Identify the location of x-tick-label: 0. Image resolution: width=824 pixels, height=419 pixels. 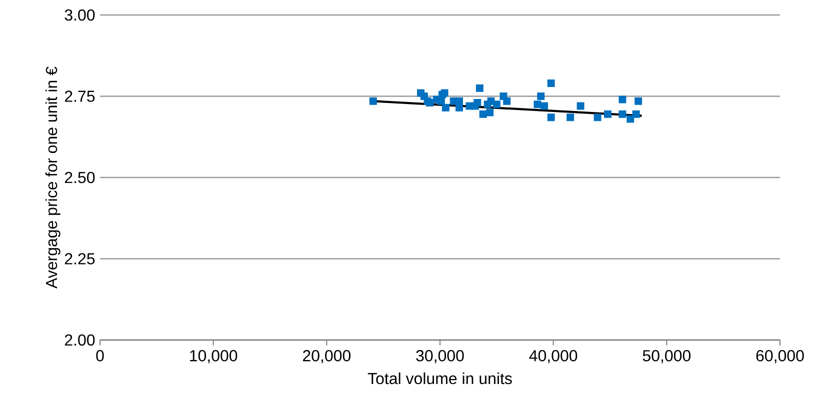
(100, 356).